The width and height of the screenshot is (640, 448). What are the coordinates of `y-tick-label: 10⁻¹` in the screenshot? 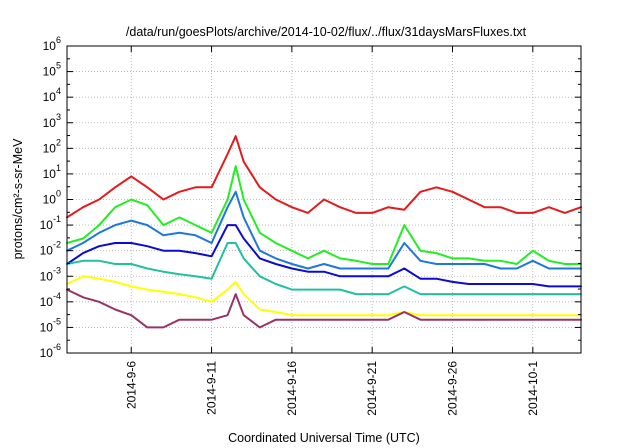 It's located at (50, 223).